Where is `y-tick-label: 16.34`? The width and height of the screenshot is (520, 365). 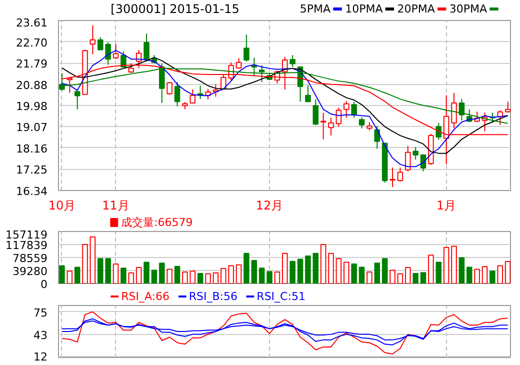
y-tick-label: 16.34 is located at coordinates (32, 191).